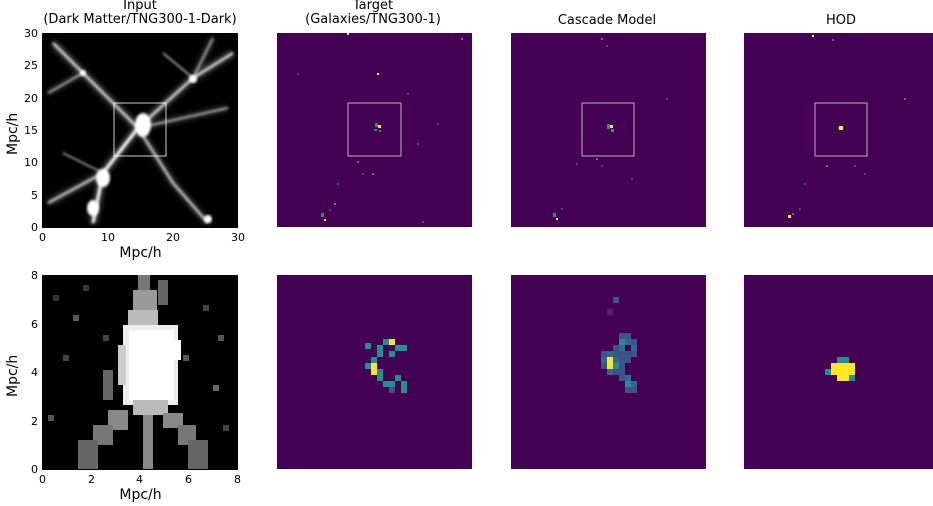 The height and width of the screenshot is (506, 933). I want to click on bottom-ylabel: Mpc/h, so click(13, 375).